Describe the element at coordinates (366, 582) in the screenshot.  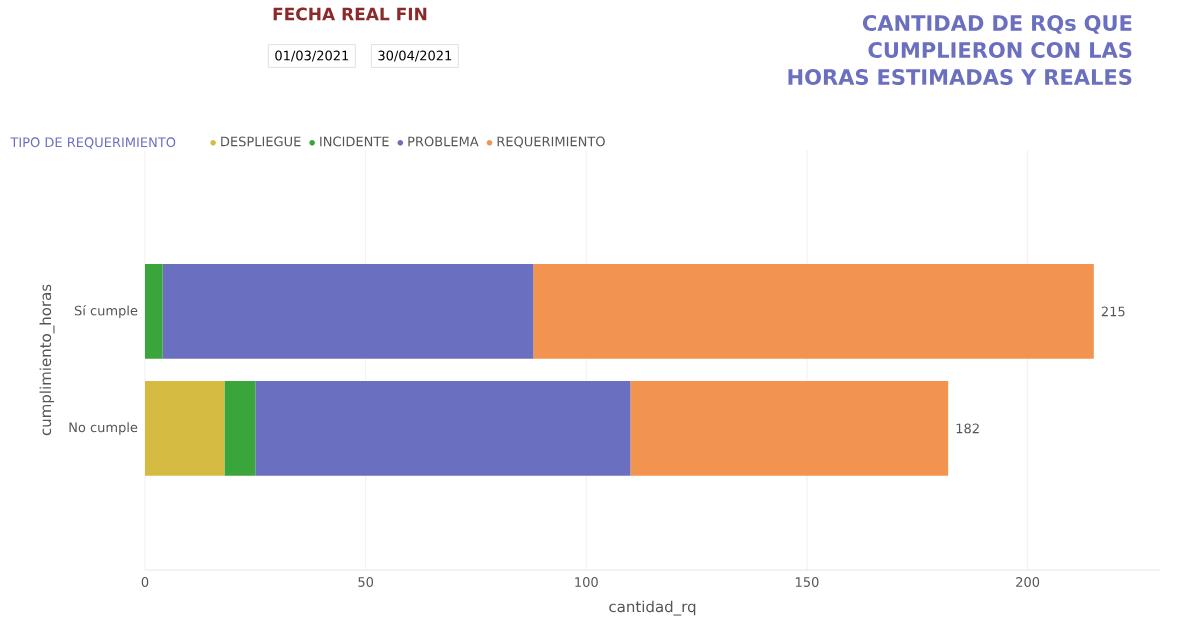
I see `x-tick-label: 50` at that location.